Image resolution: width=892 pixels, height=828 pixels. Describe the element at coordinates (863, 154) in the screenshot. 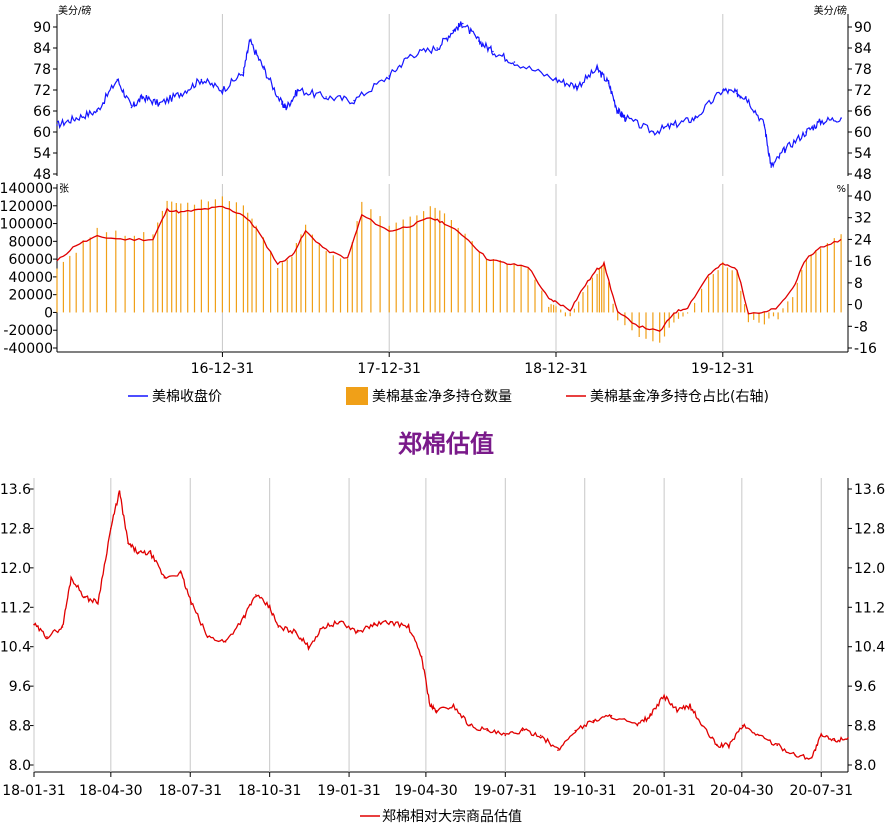

I see `price-right-tick-label: 54` at that location.